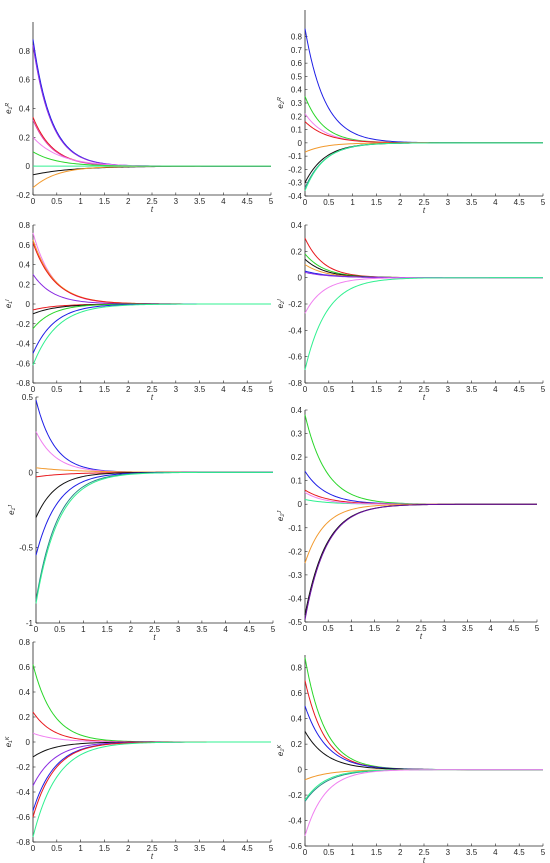 The width and height of the screenshot is (550, 863). Describe the element at coordinates (25, 642) in the screenshot. I see `y-tick-label: 0.8` at that location.